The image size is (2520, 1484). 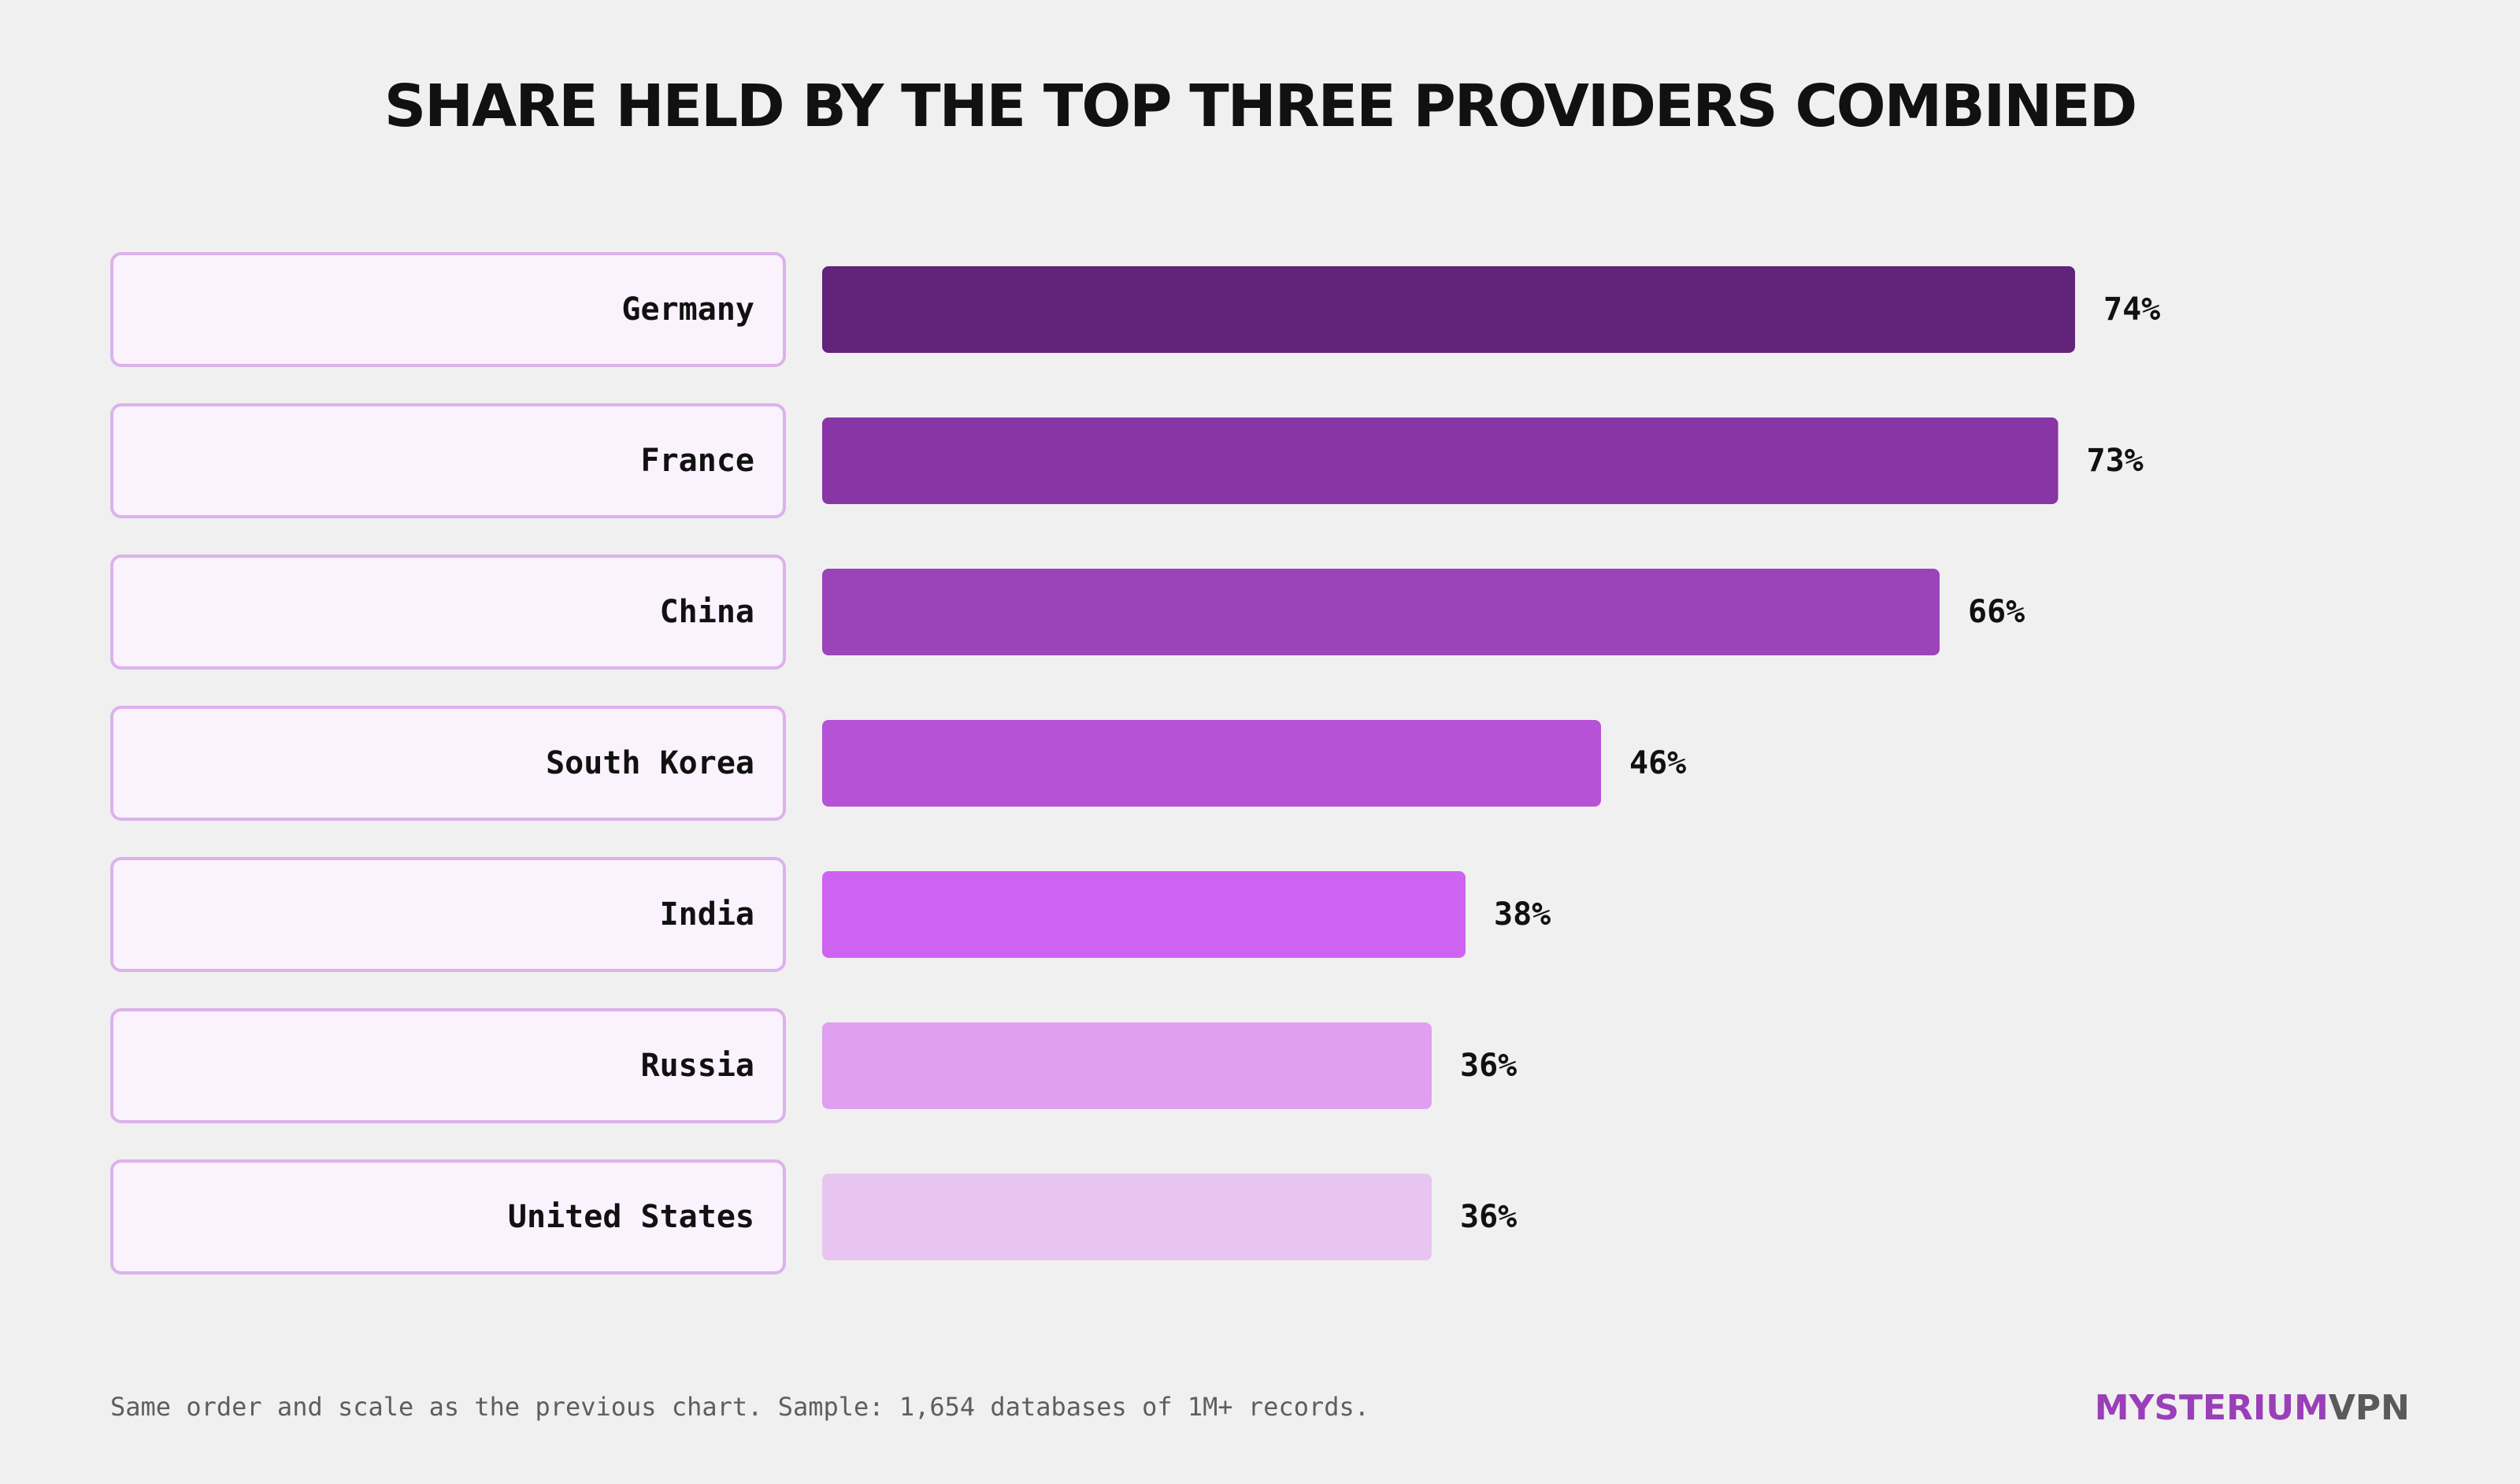 What do you see at coordinates (1657, 763) in the screenshot?
I see `value-label-south-korea: 46%` at bounding box center [1657, 763].